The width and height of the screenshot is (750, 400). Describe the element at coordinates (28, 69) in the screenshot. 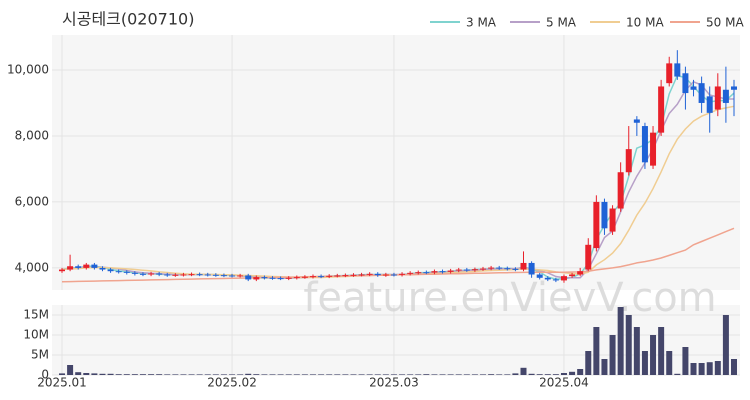

I see `y-tick-label: 10,000` at that location.